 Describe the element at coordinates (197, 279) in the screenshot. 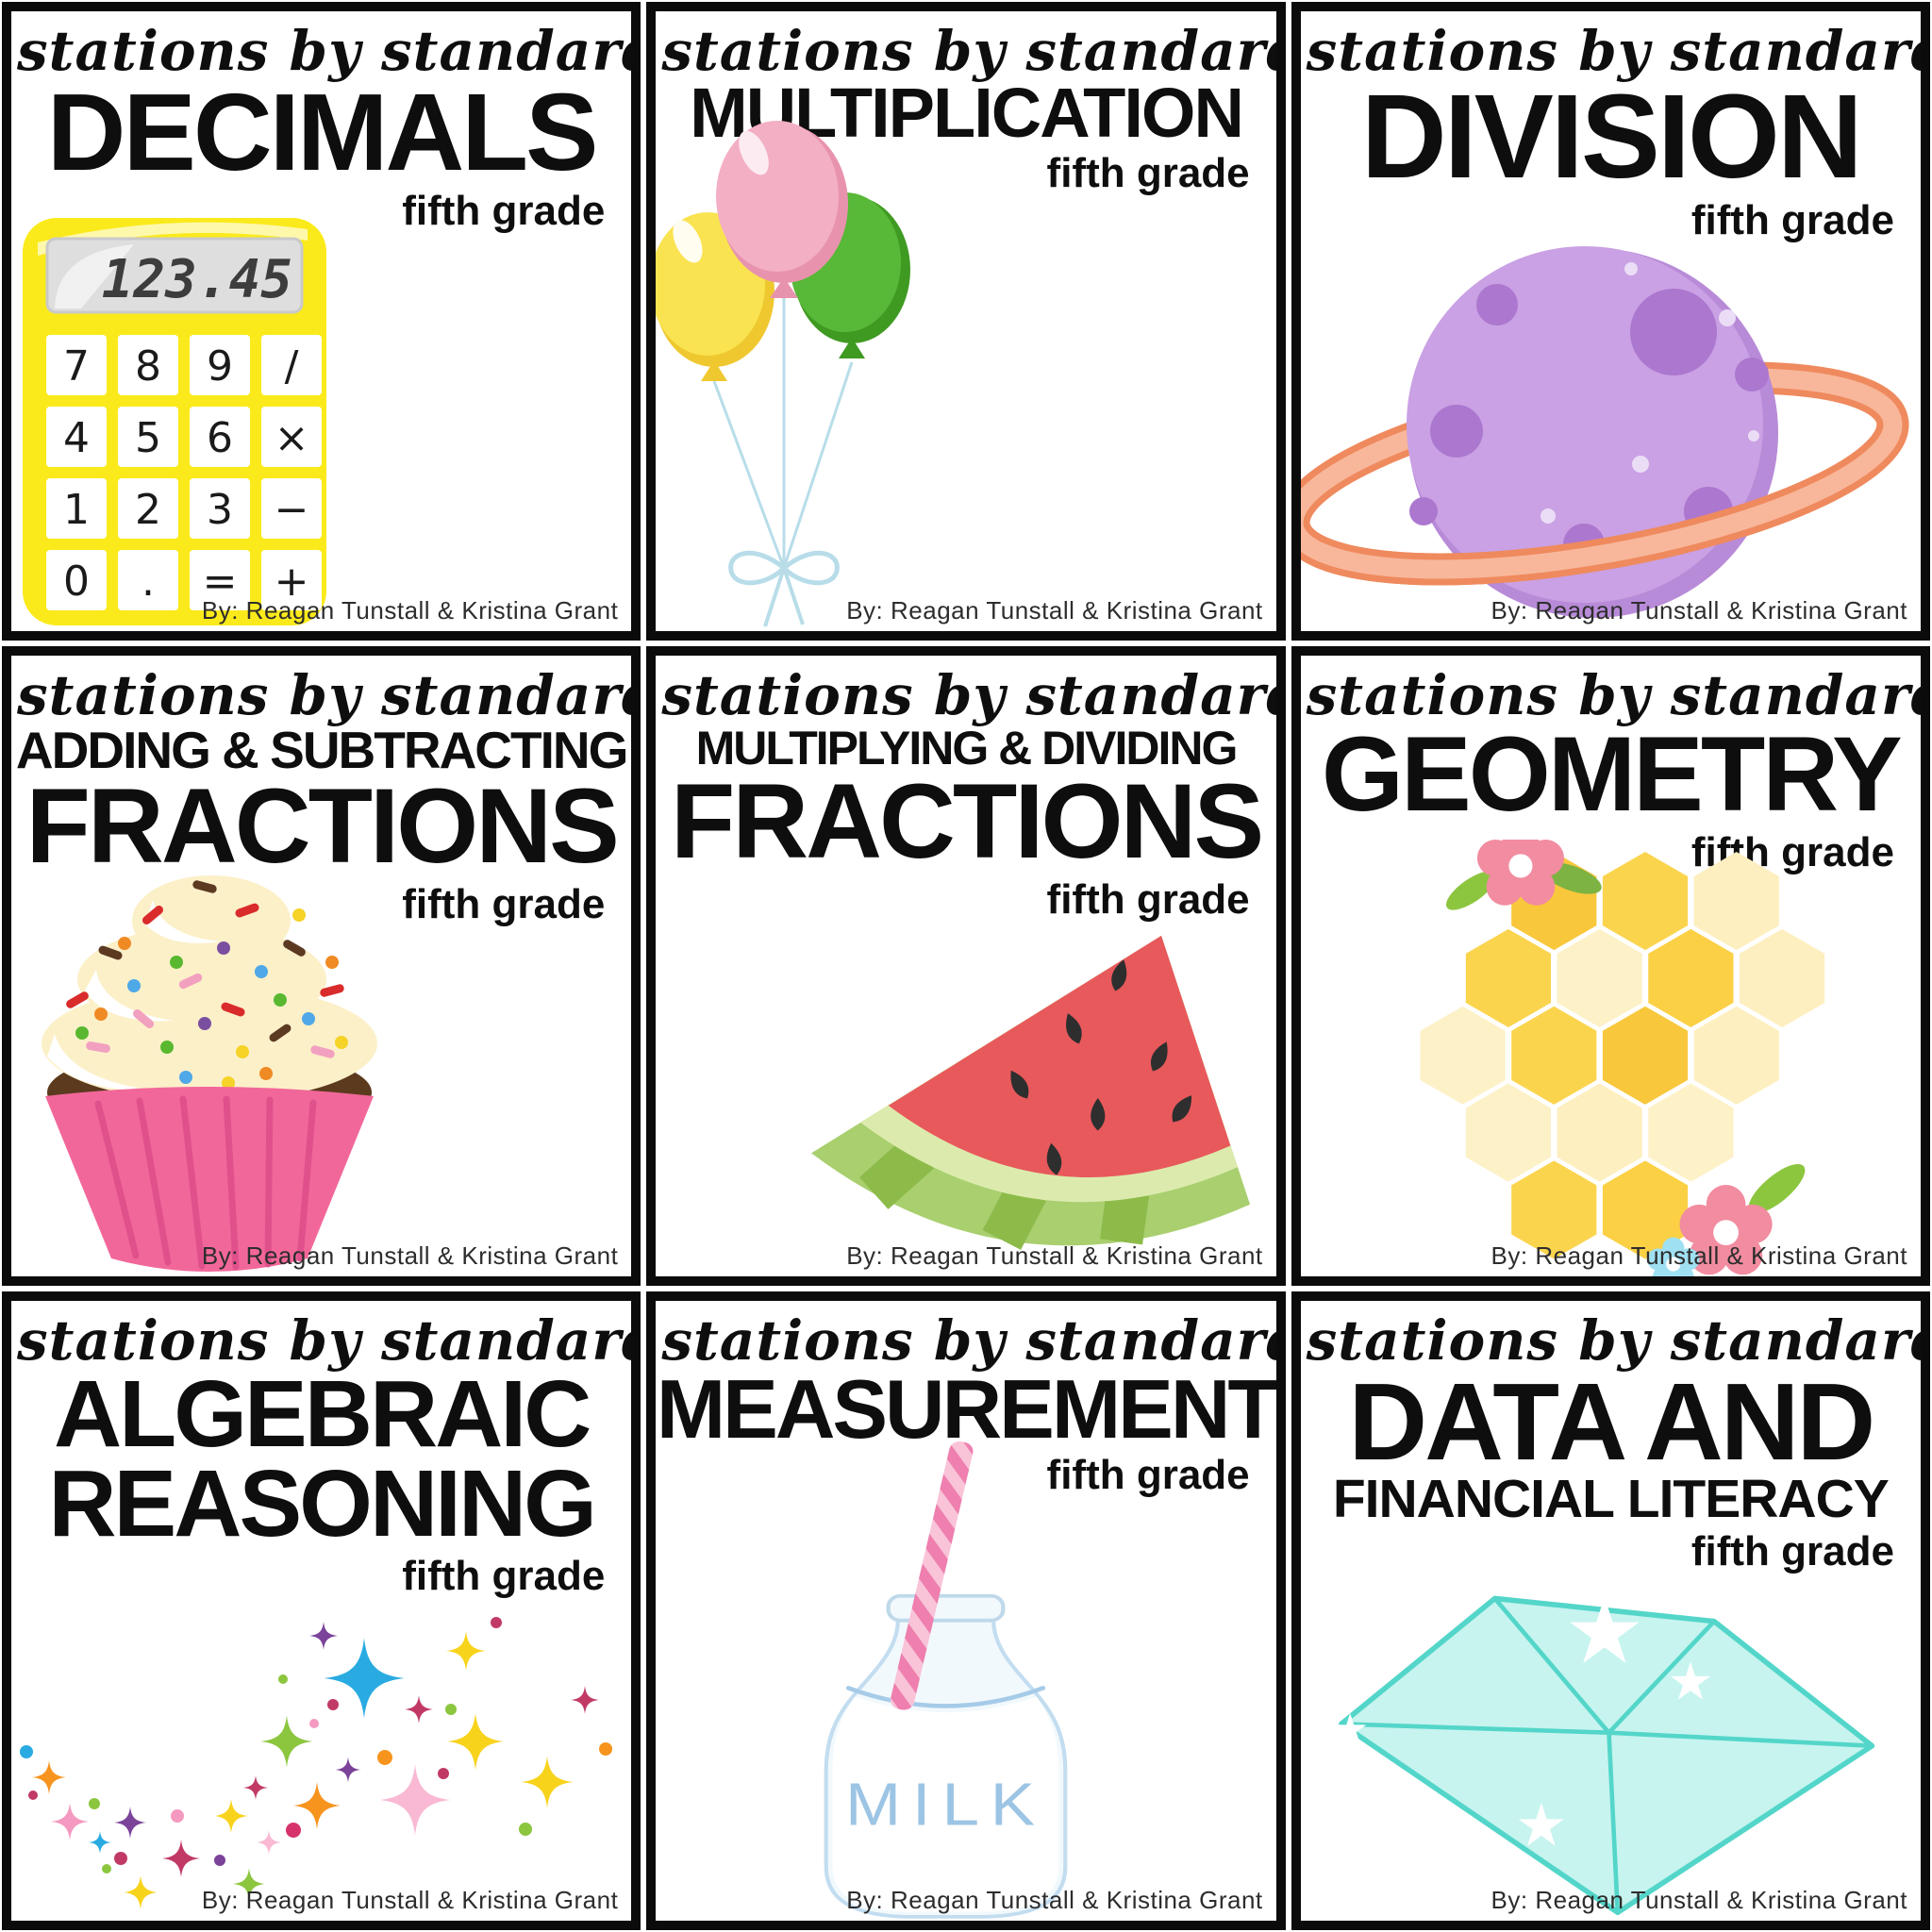

I see `calculator-display: 123.45` at that location.